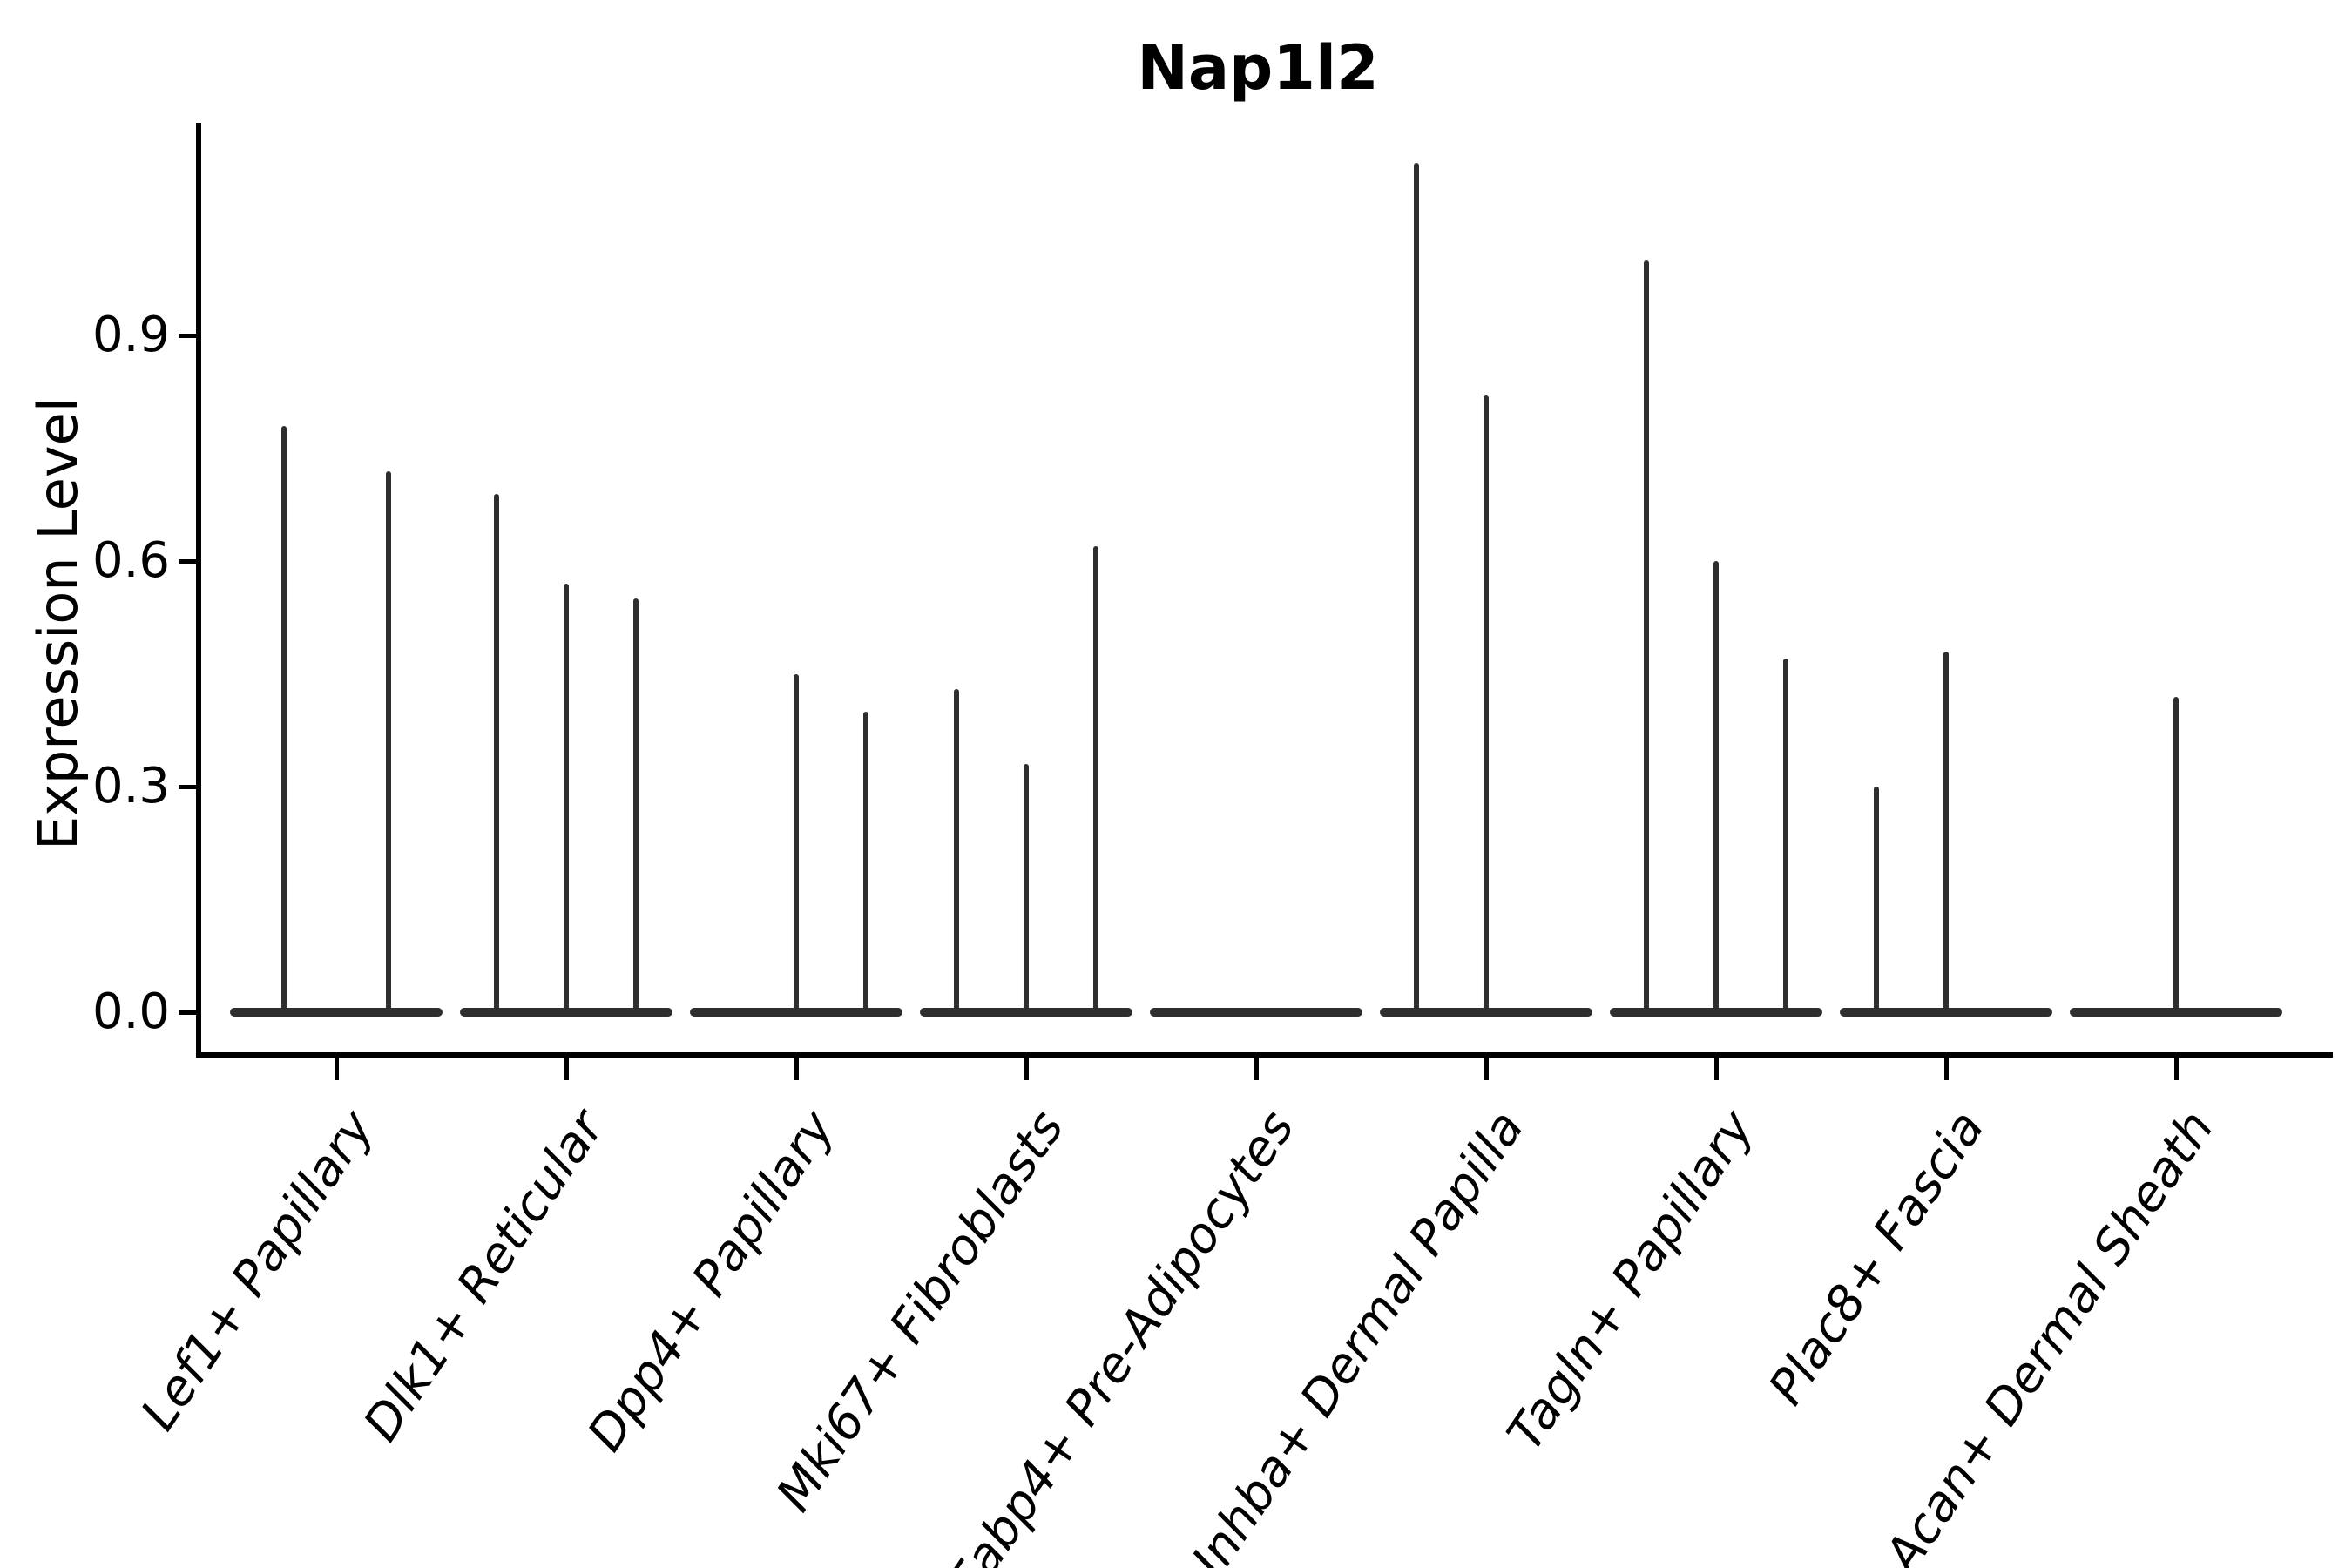 The image size is (2352, 1568). I want to click on y-tick-label: 0.3, so click(130, 786).